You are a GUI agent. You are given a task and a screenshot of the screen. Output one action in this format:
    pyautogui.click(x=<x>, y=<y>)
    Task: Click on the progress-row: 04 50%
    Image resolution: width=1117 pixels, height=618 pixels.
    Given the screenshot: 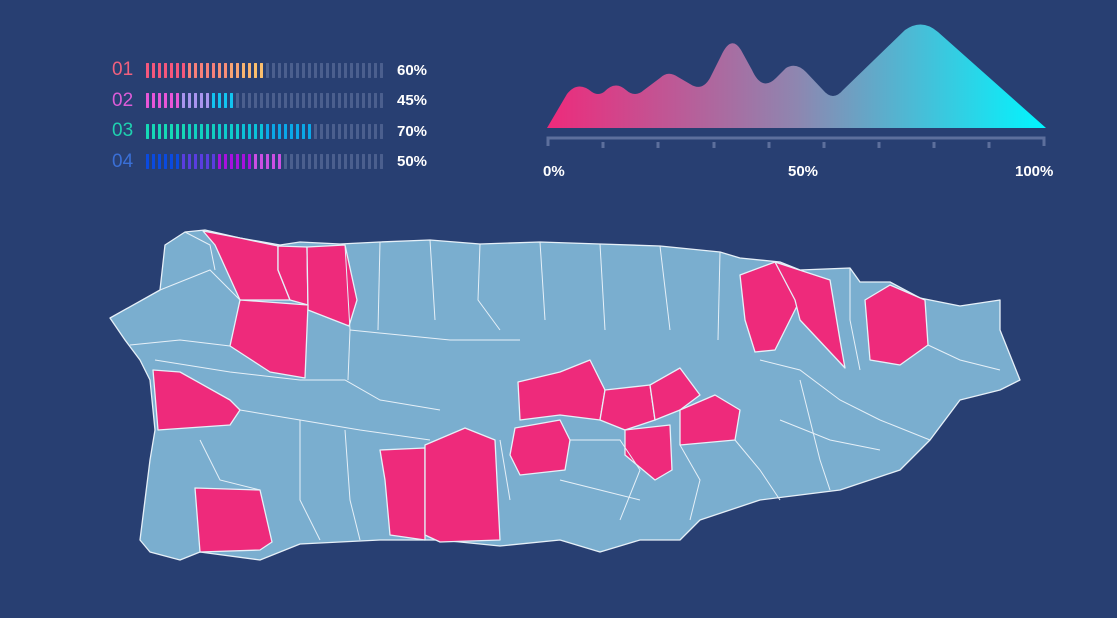 What is the action you would take?
    pyautogui.click(x=269, y=162)
    